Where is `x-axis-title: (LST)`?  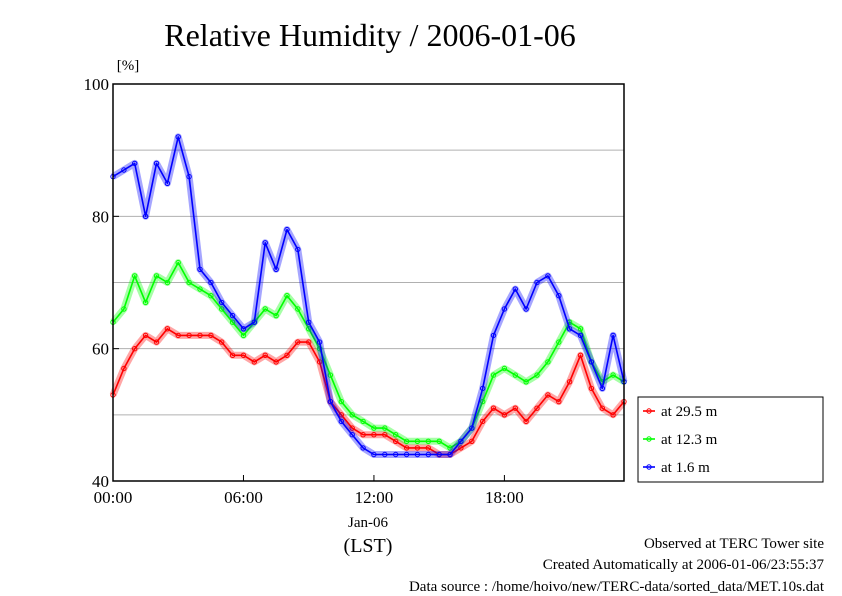 x-axis-title: (LST) is located at coordinates (368, 546).